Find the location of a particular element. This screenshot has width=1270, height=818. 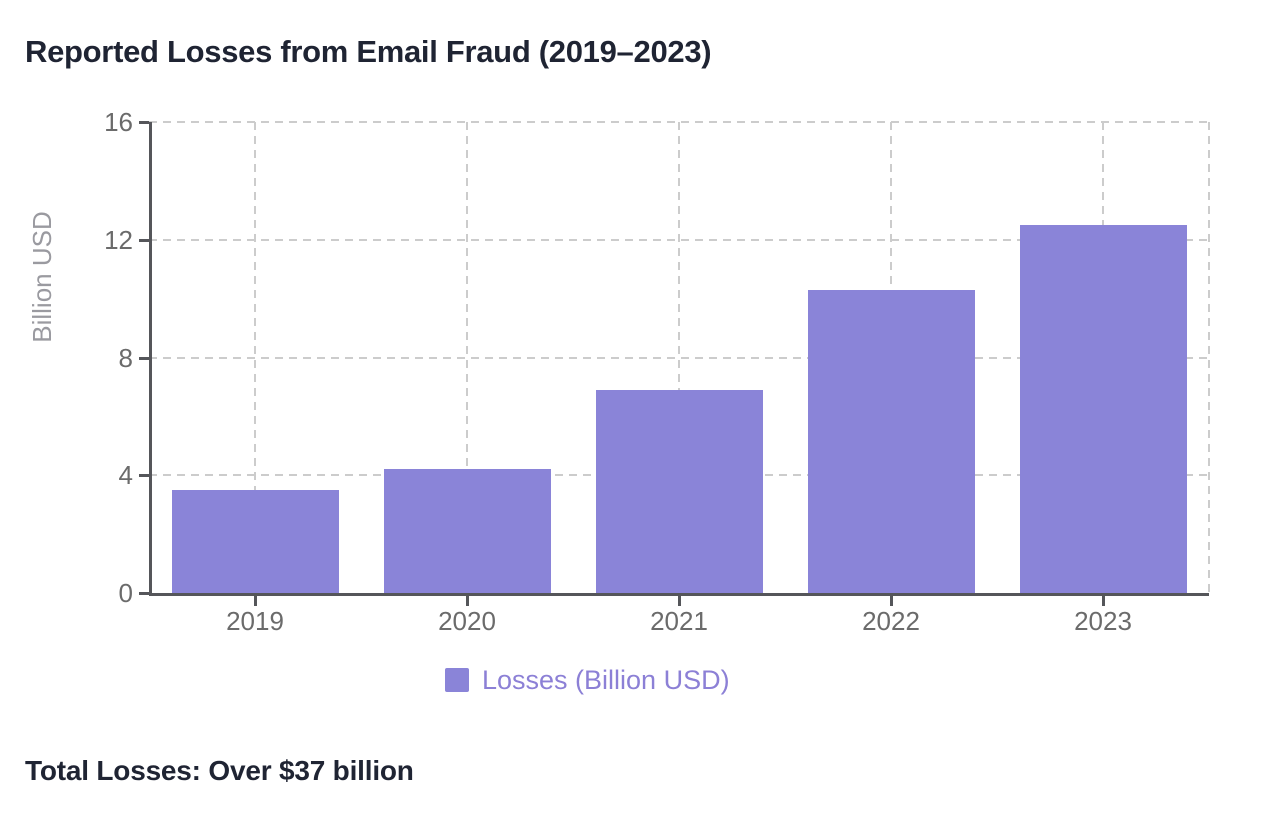

y-axis-title: Billion USD is located at coordinates (42, 277).